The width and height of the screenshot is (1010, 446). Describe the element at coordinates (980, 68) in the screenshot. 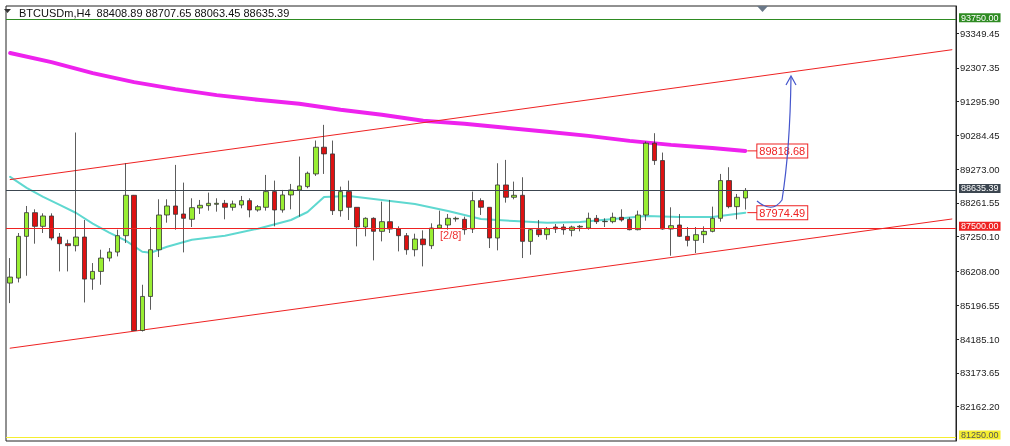

I see `y-tick-label: 92307.35` at that location.